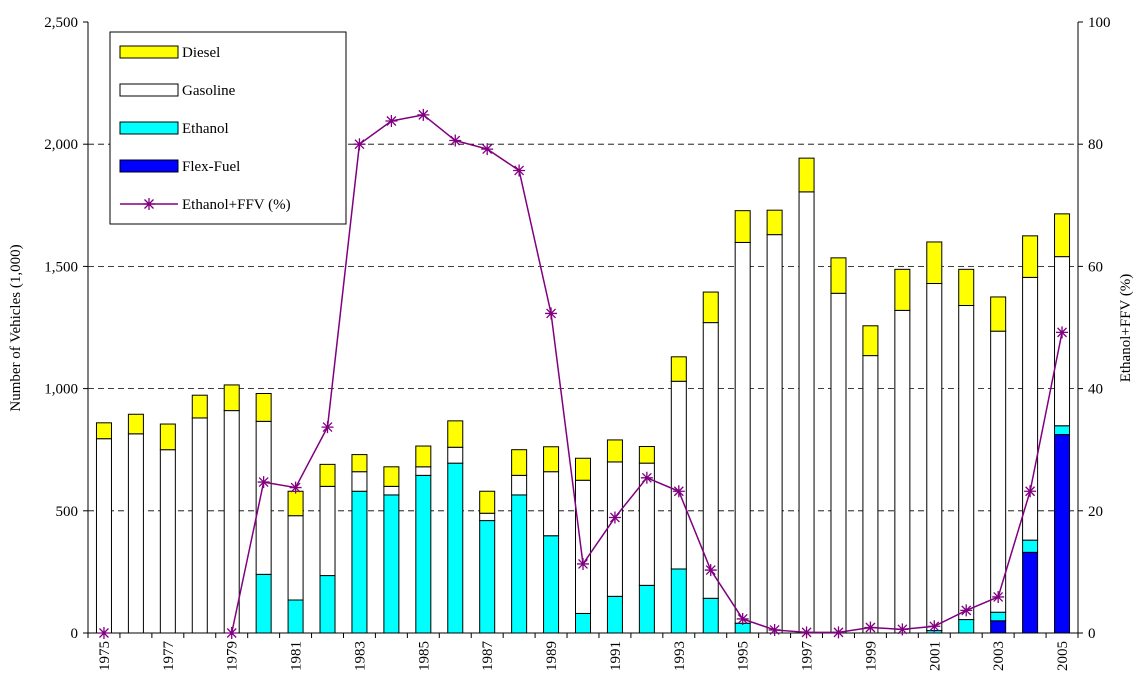 The width and height of the screenshot is (1143, 695). What do you see at coordinates (61, 23) in the screenshot?
I see `y-tick-label: 2,500` at bounding box center [61, 23].